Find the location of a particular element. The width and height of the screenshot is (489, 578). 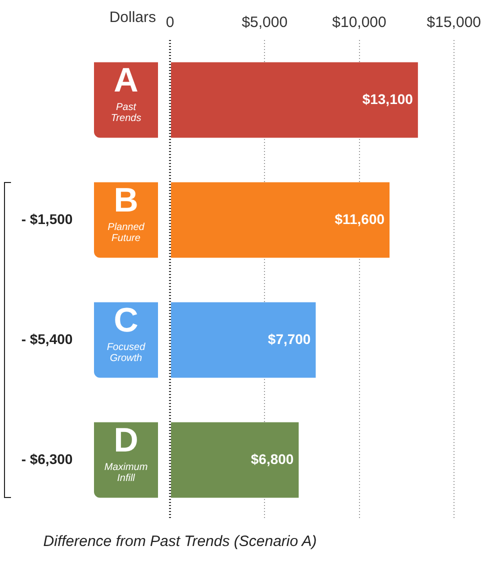

data-label: $6,800 is located at coordinates (272, 458).